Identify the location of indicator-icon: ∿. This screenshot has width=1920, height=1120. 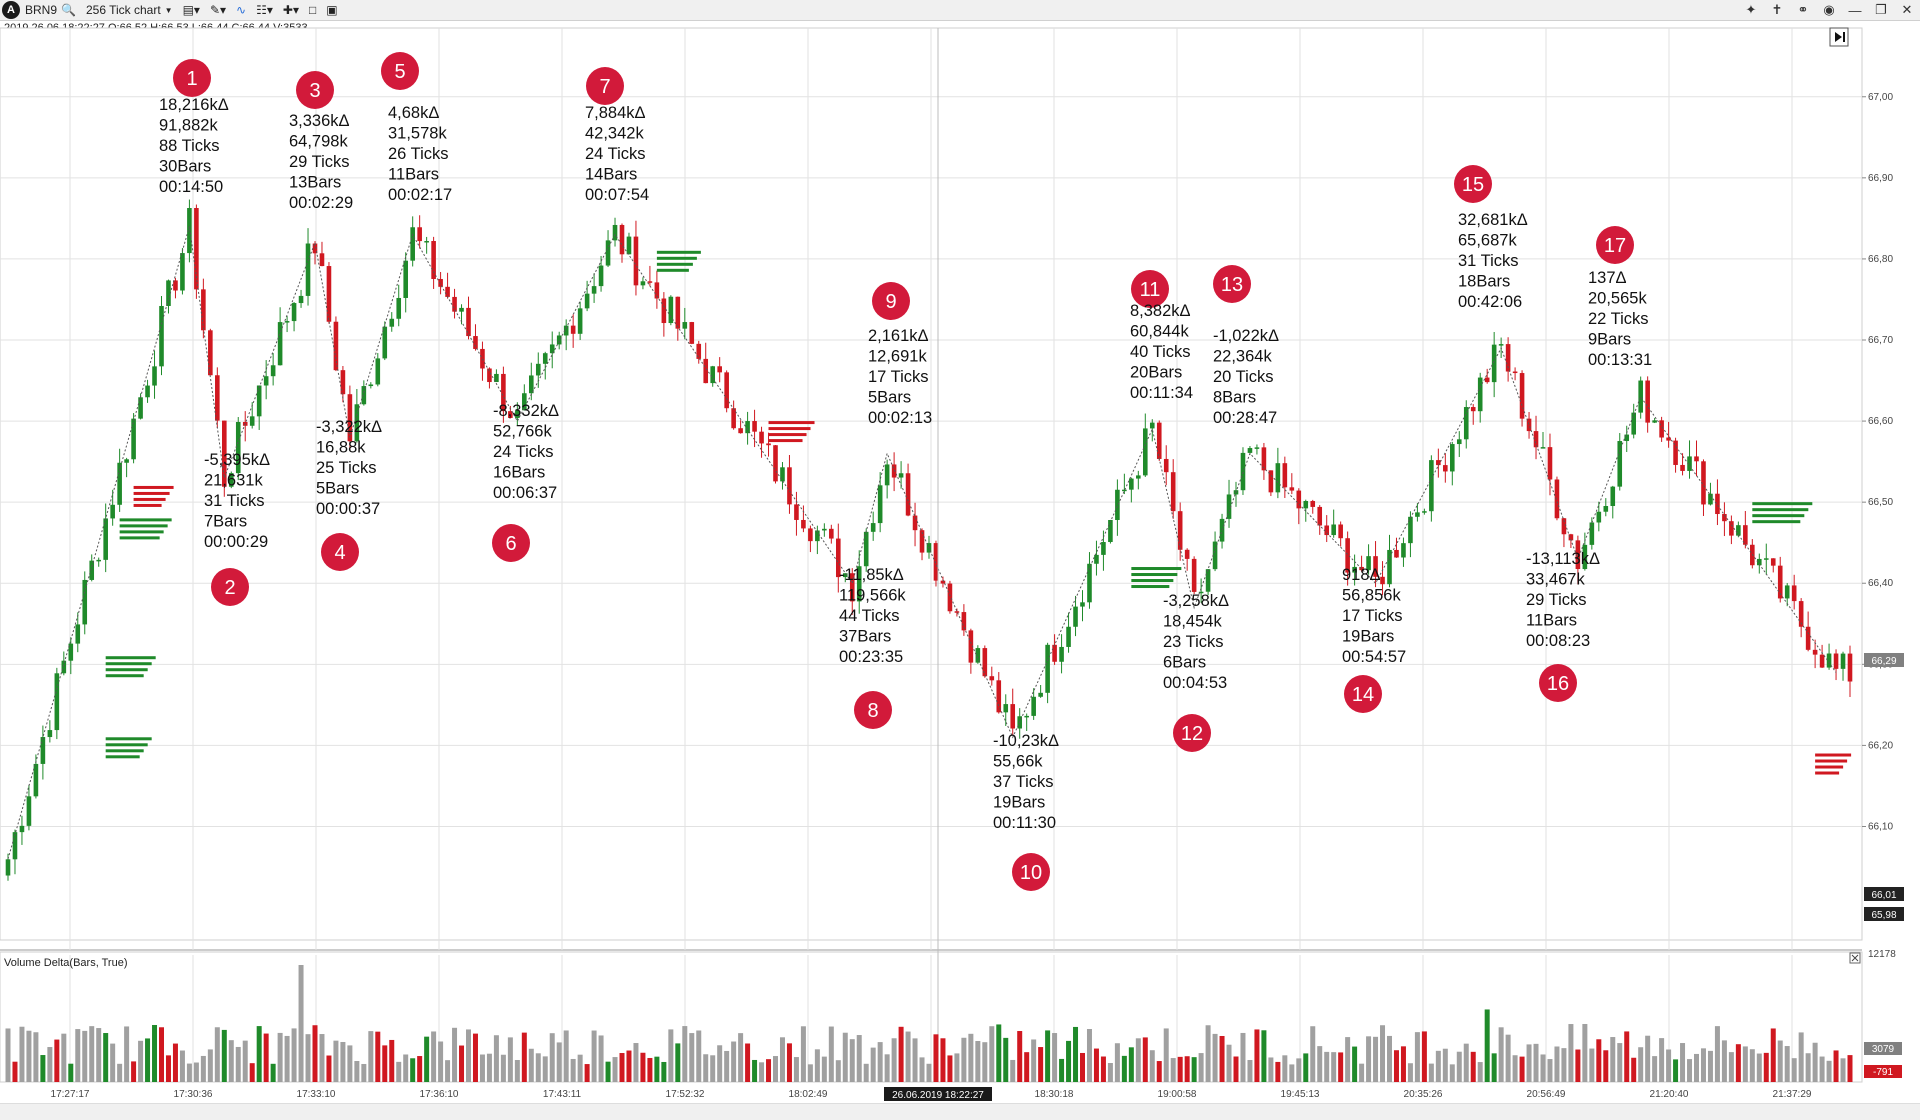
(241, 10).